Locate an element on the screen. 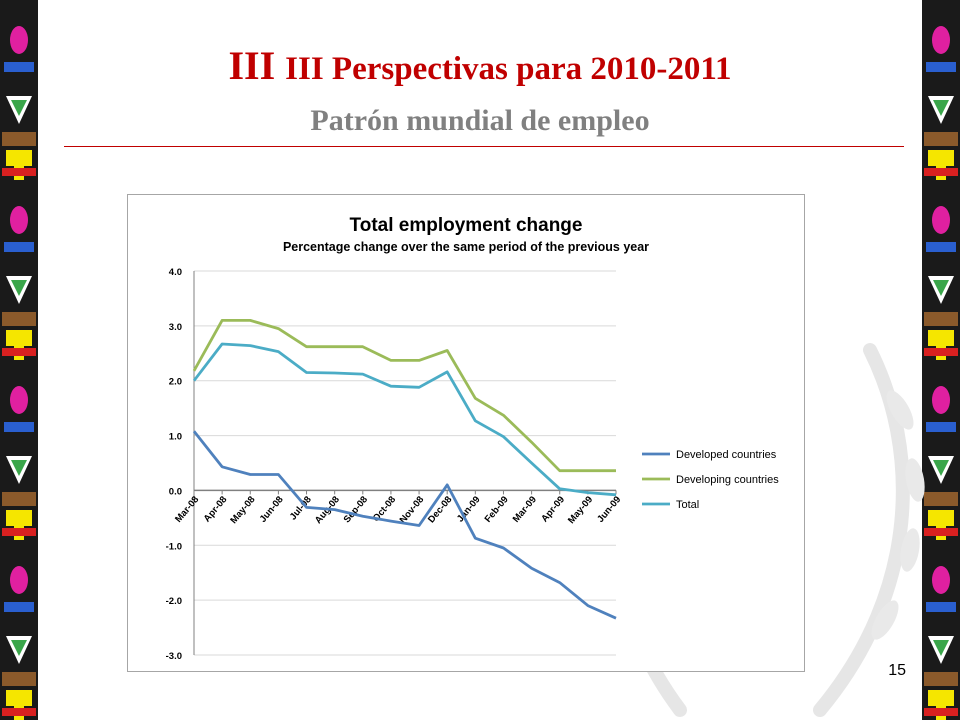 Image resolution: width=960 pixels, height=720 pixels. series-line-total is located at coordinates (404, 419).